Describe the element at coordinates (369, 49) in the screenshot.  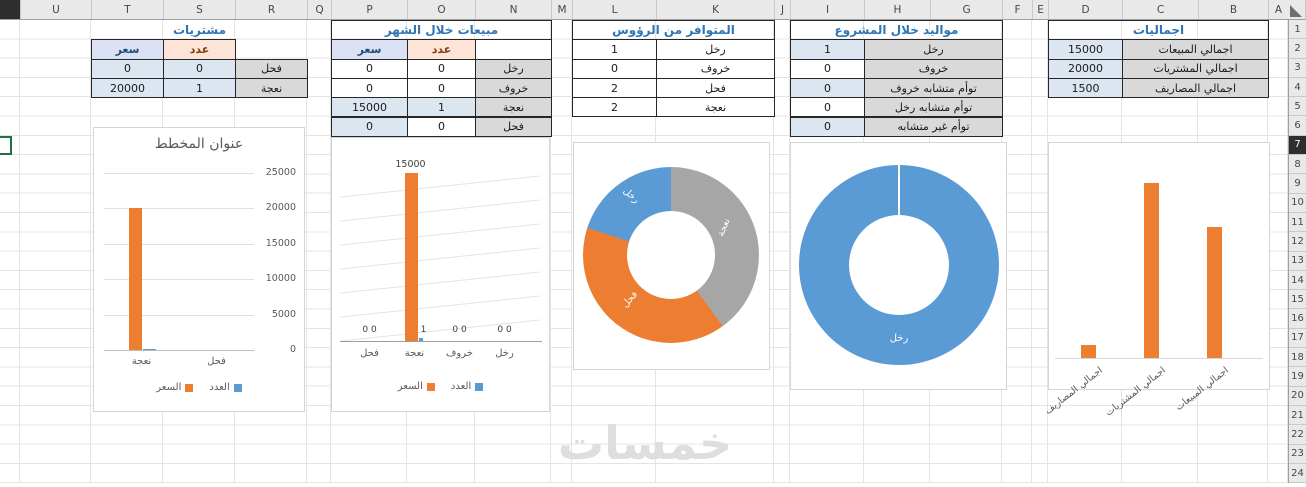
I see `monthly-header-price: سعر` at that location.